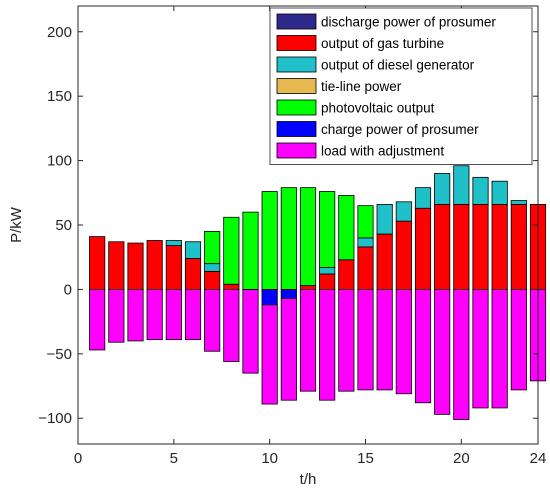 This screenshot has width=550, height=502. I want to click on y-tick-label: 100, so click(59, 161).